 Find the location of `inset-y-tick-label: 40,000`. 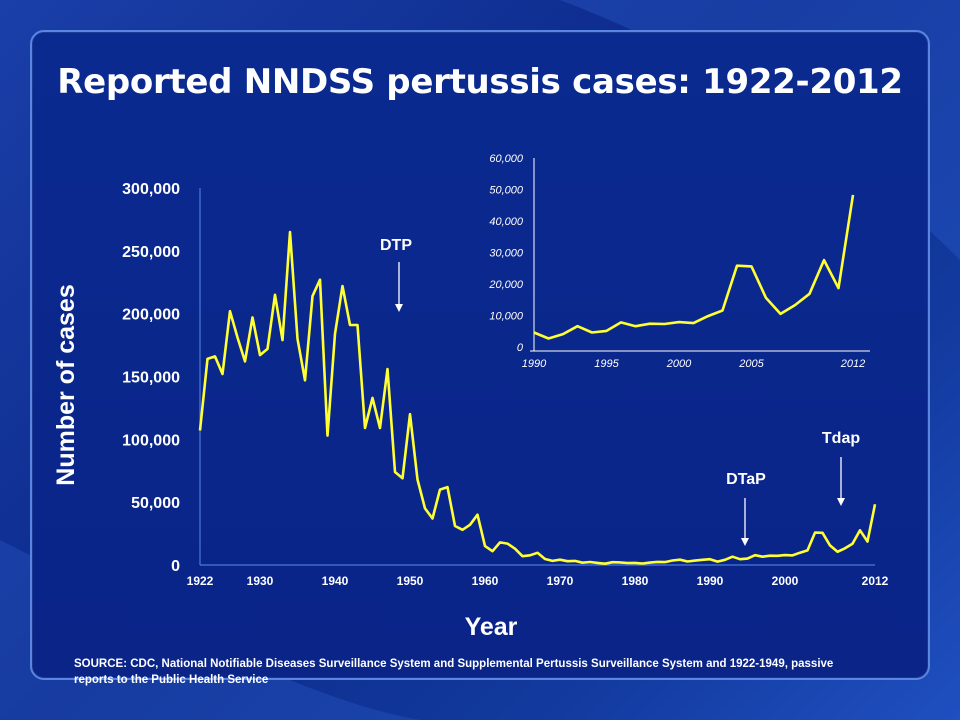

inset-y-tick-label: 40,000 is located at coordinates (506, 222).